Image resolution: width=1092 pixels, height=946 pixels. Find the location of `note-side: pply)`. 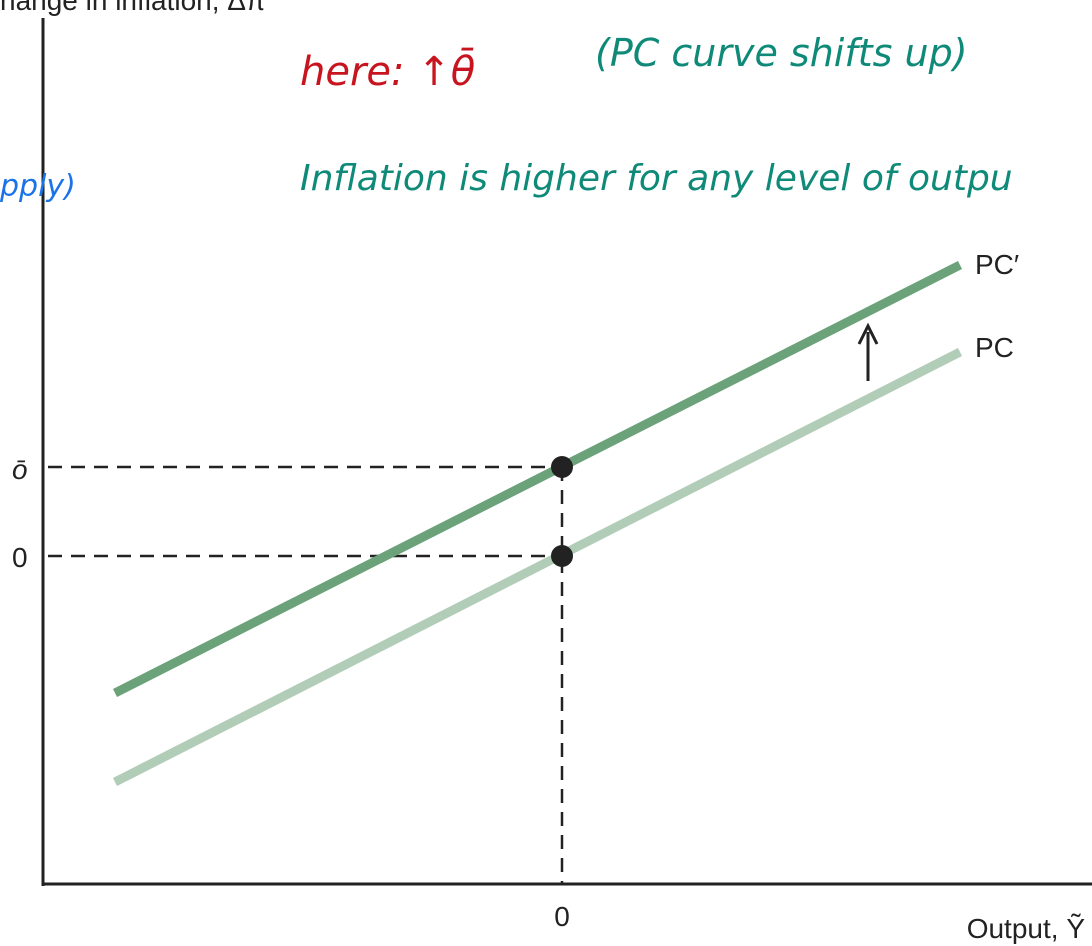

note-side: pply) is located at coordinates (38, 186).